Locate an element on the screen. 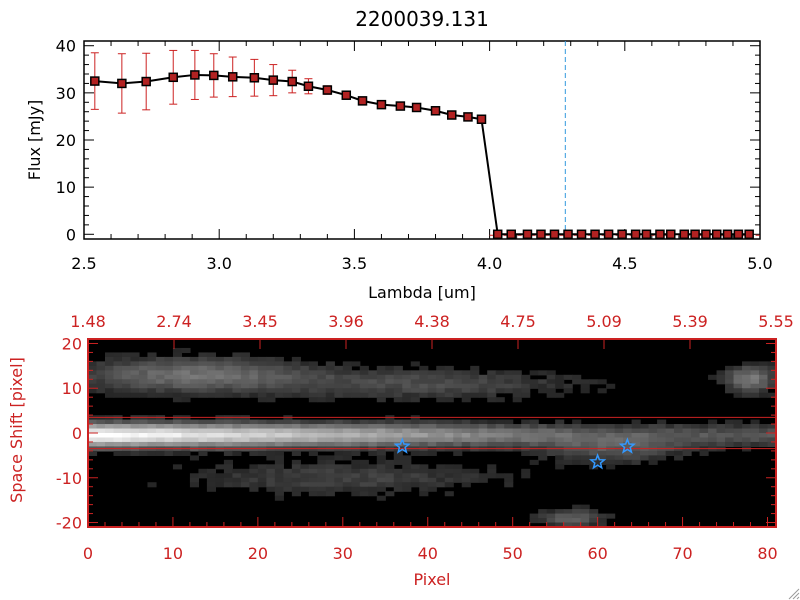 This screenshot has width=800, height=600. top-tick-label: 1.48 is located at coordinates (88, 321).